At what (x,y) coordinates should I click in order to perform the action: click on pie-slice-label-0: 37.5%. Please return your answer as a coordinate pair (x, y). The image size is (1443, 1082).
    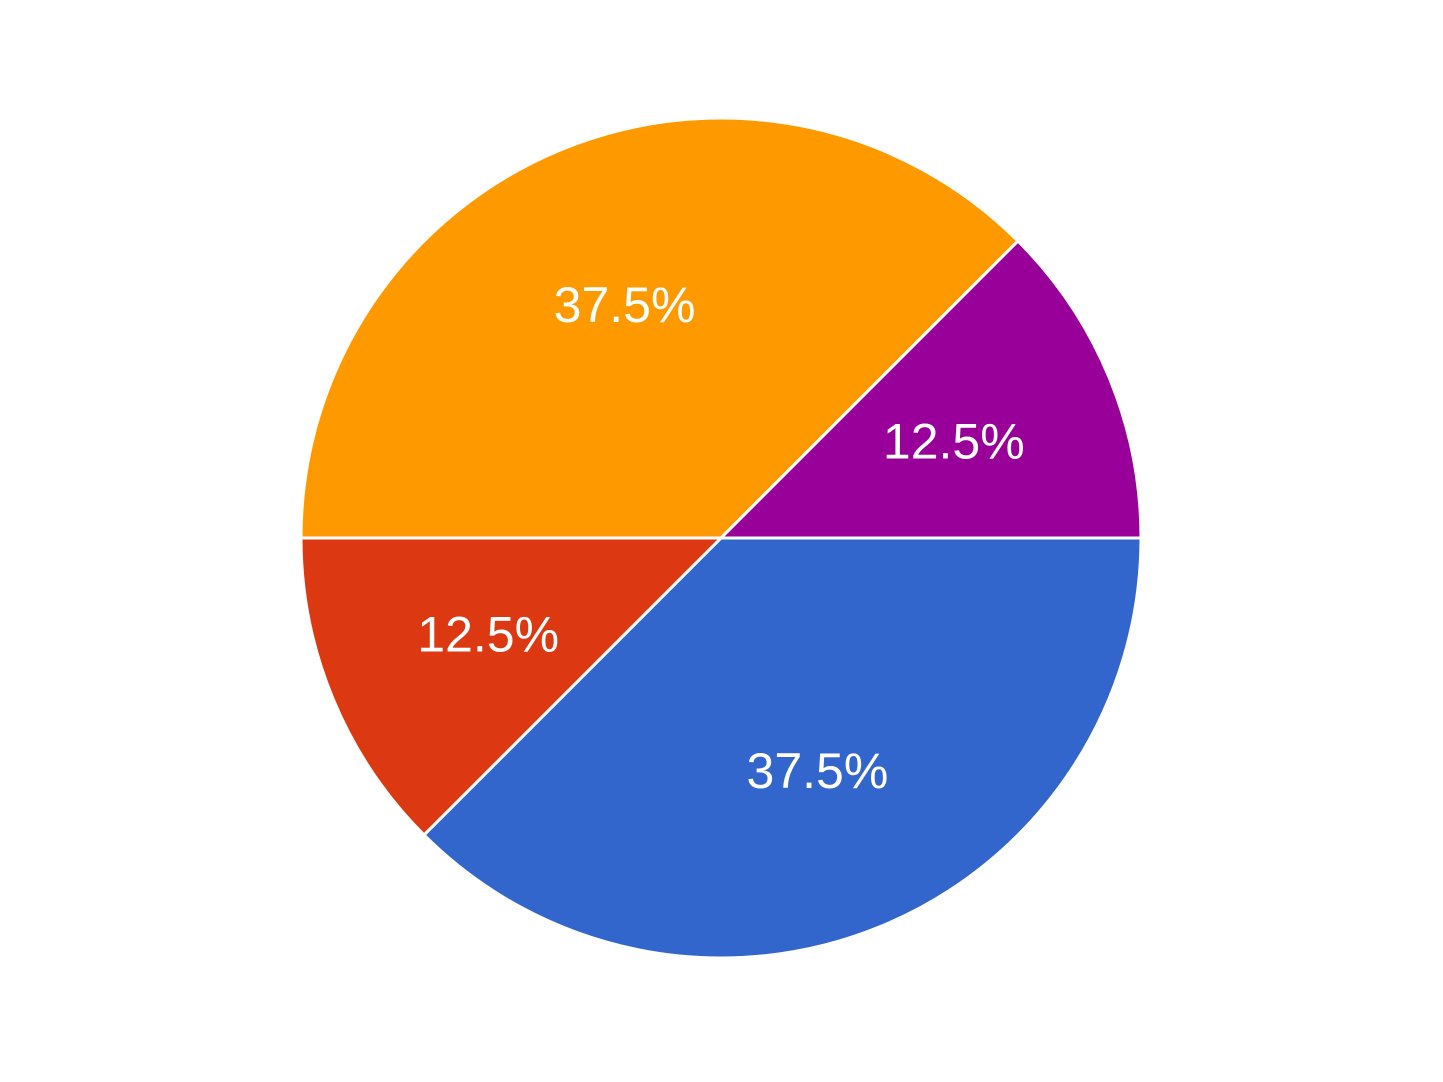
    Looking at the image, I should click on (818, 771).